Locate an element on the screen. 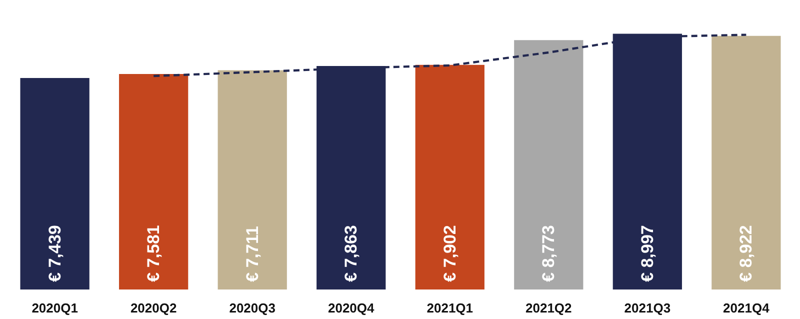 The width and height of the screenshot is (800, 319). x-tick-label: 2020Q1 is located at coordinates (55, 308).